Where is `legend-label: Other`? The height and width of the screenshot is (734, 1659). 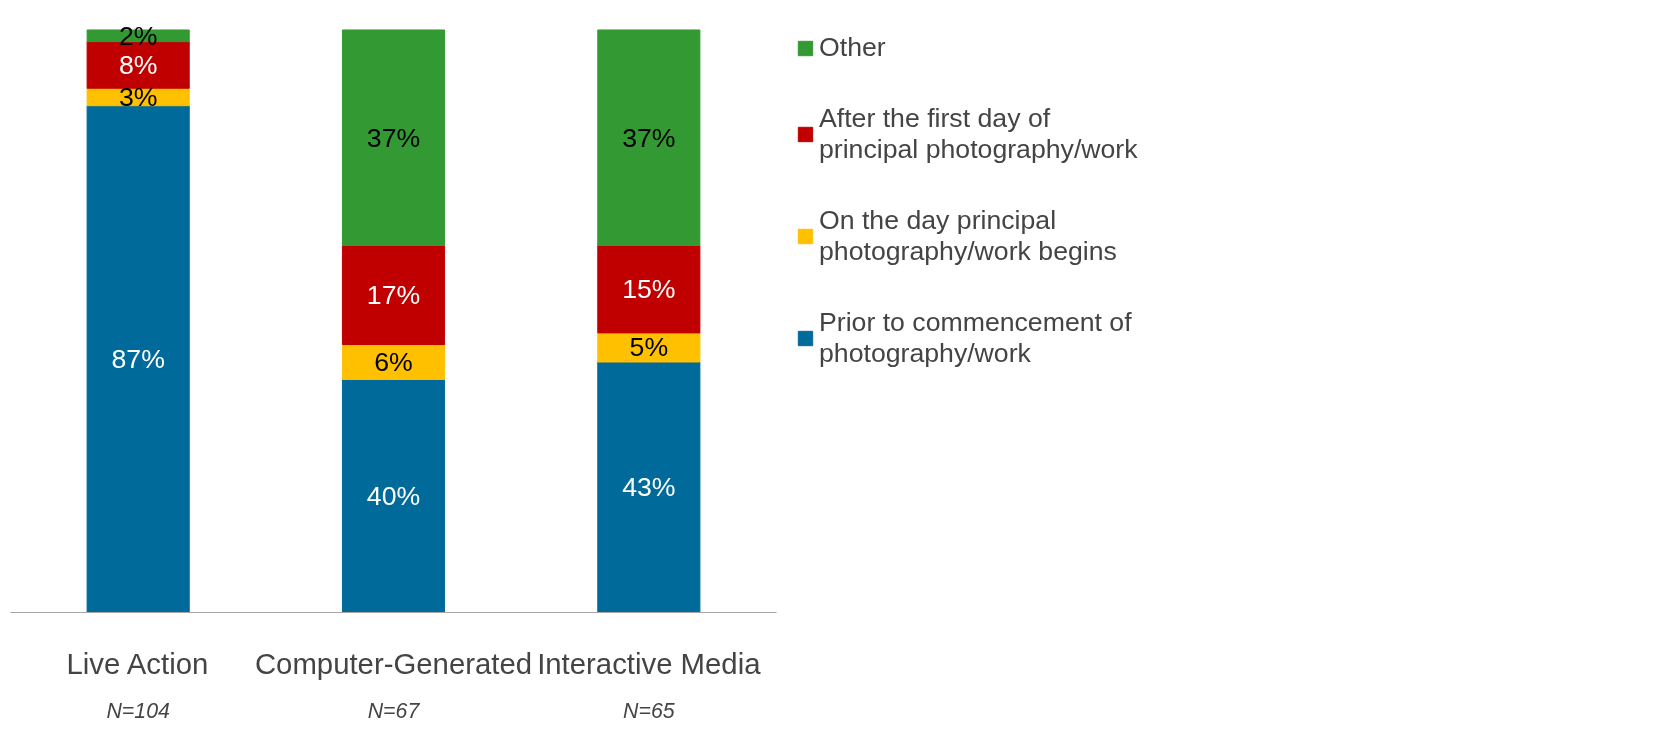 legend-label: Other is located at coordinates (852, 47).